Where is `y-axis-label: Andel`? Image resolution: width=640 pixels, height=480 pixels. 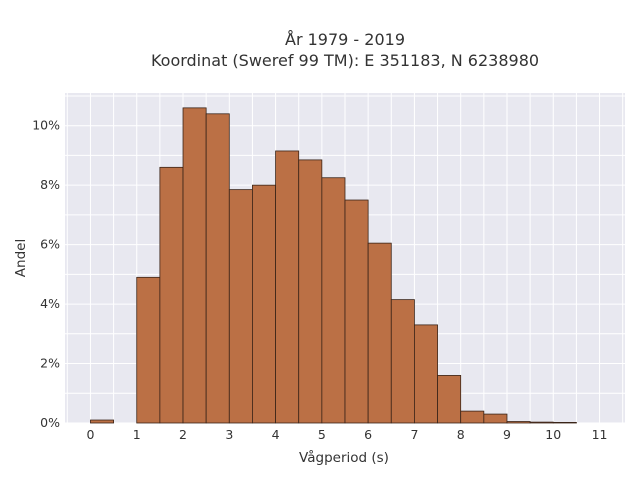 y-axis-label: Andel is located at coordinates (21, 258).